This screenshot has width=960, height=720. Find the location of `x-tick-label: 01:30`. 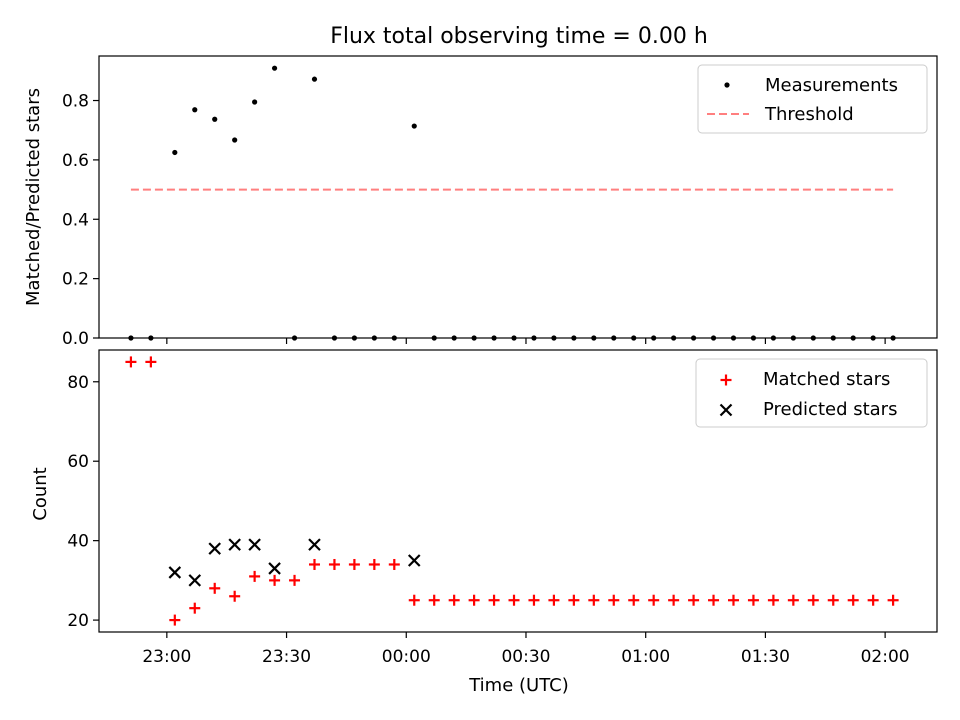

x-tick-label: 01:30 is located at coordinates (765, 657).